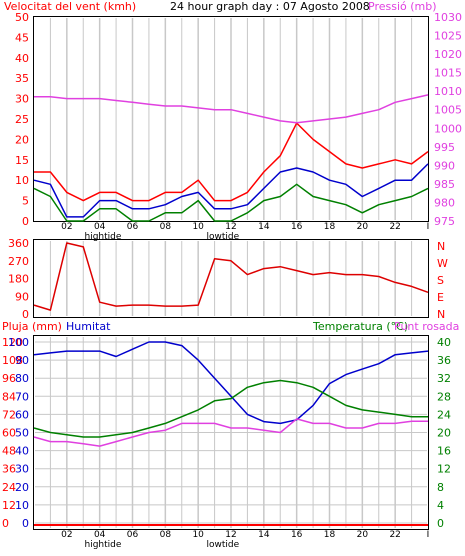  What do you see at coordinates (18, 261) in the screenshot?
I see `direction-axis-tick: 270` at bounding box center [18, 261].